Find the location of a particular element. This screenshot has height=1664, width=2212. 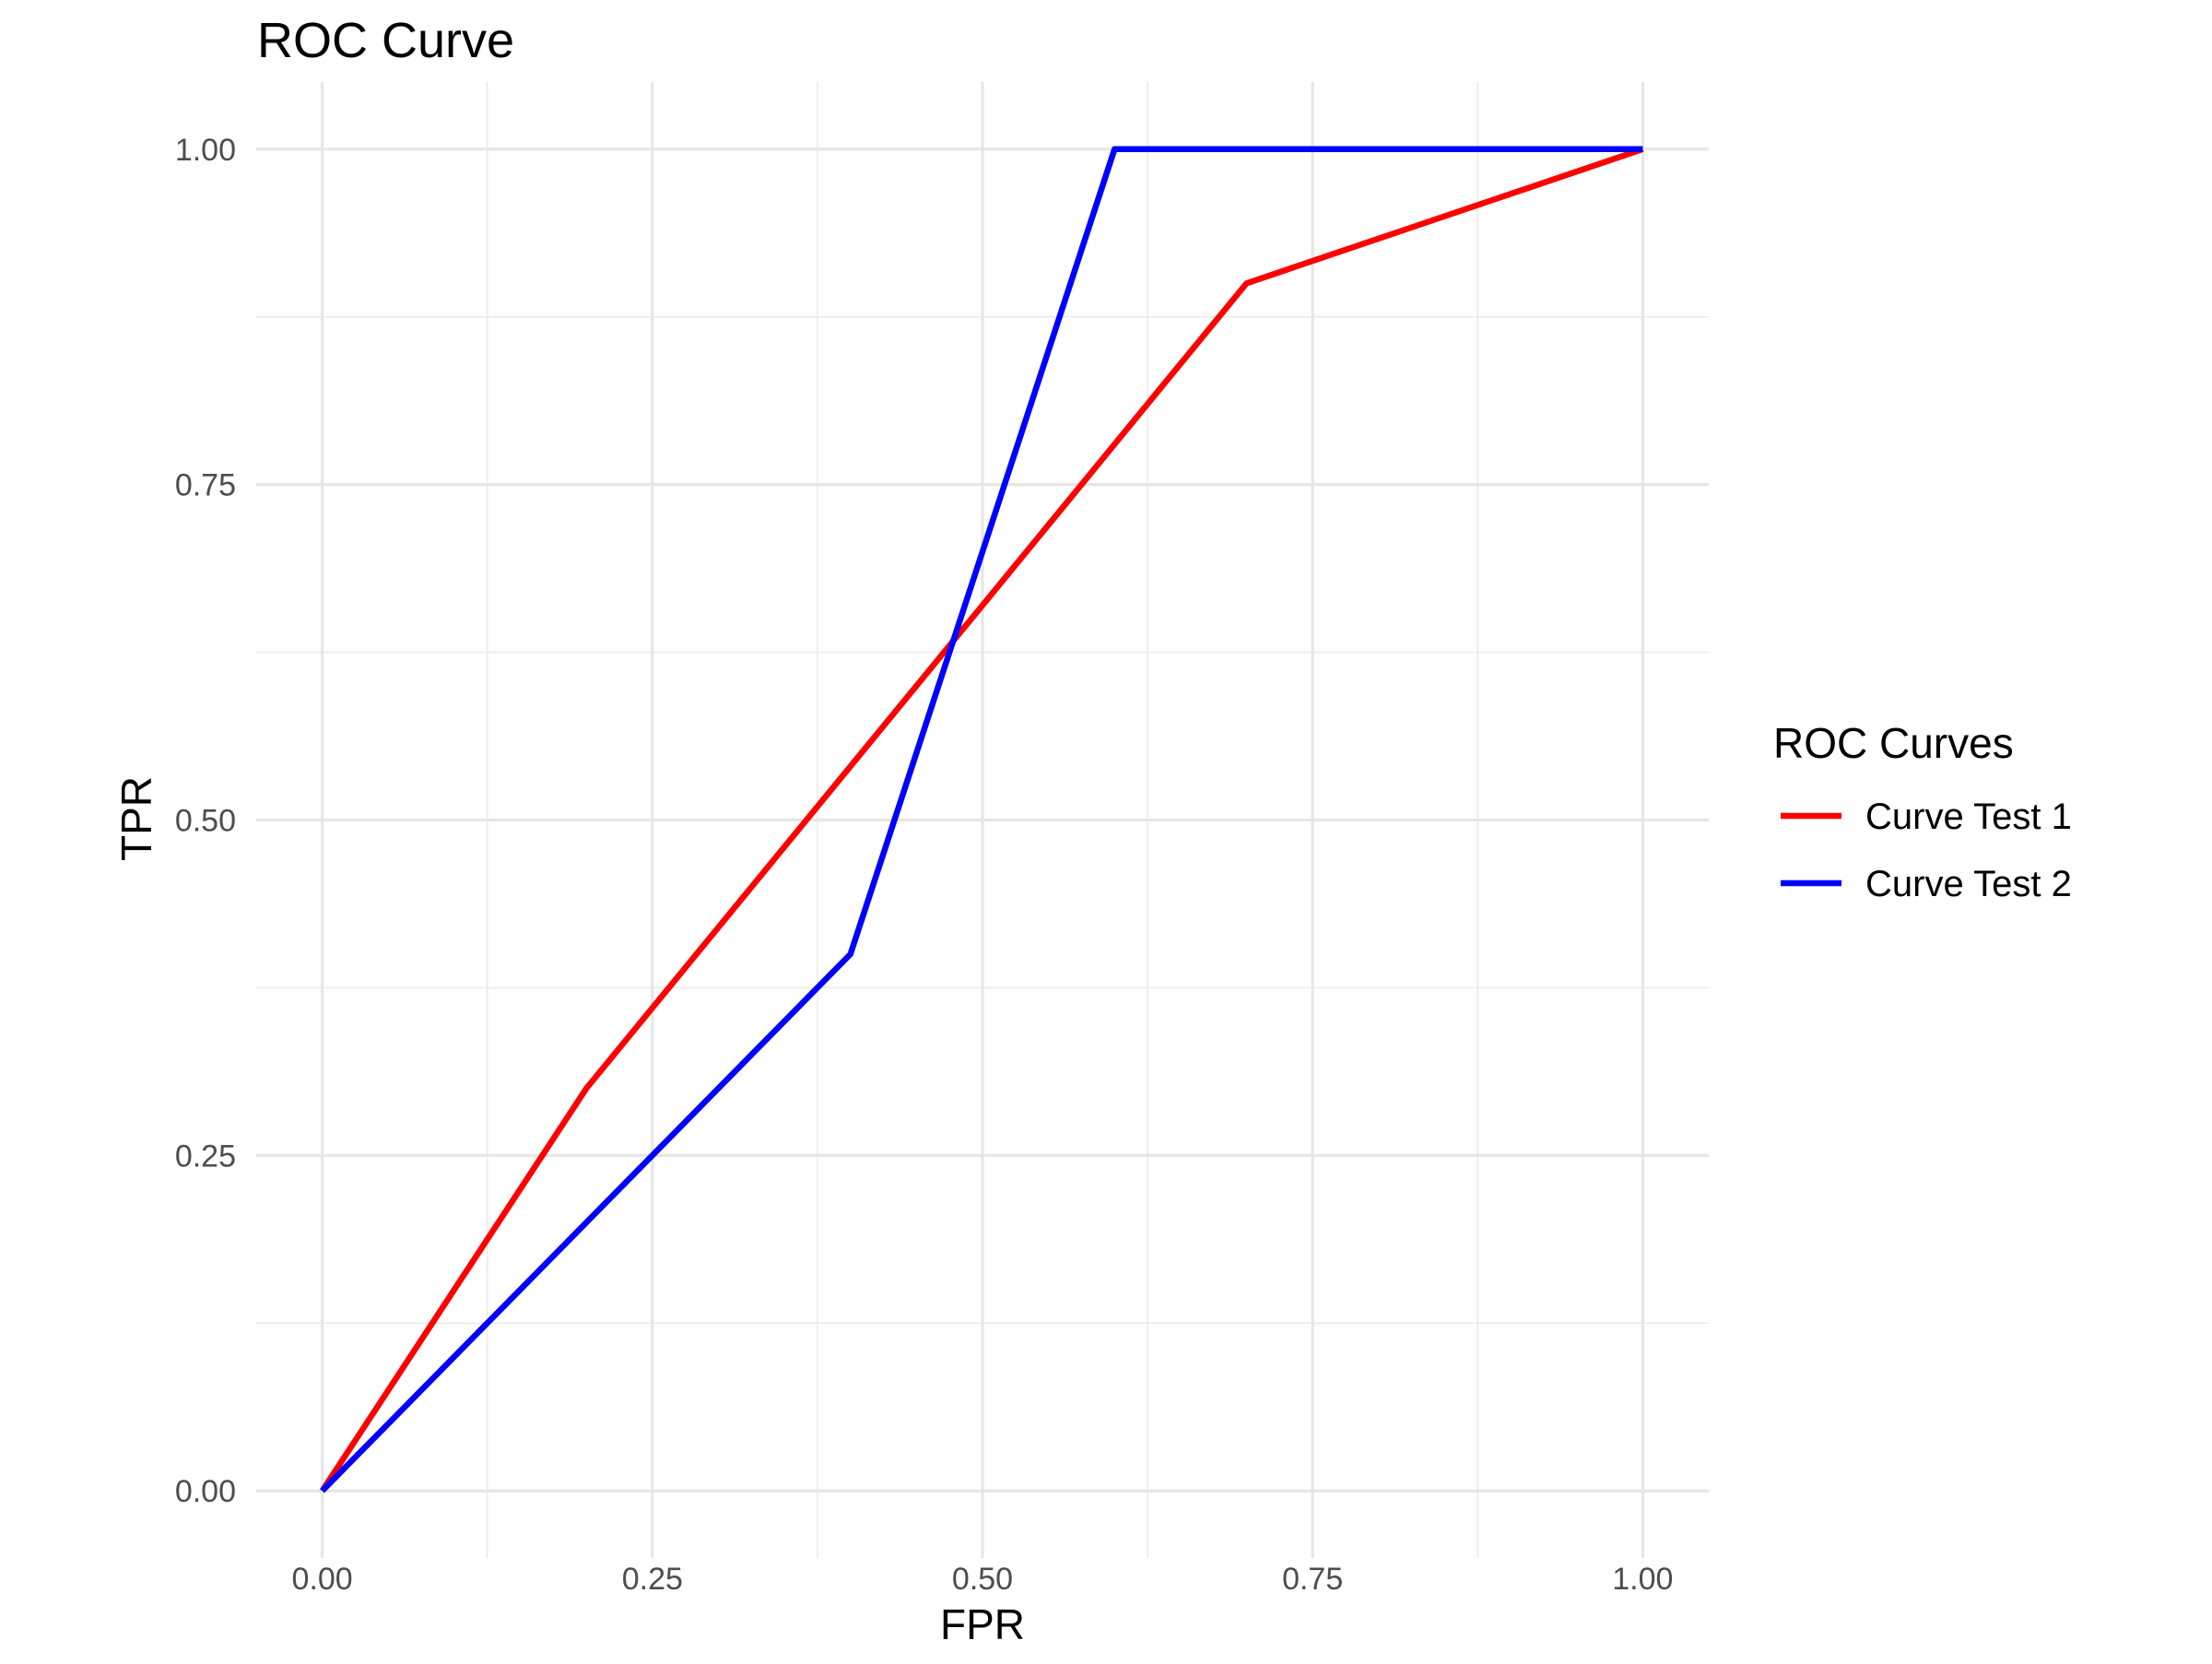

y-axis-title: TPR is located at coordinates (136, 818).